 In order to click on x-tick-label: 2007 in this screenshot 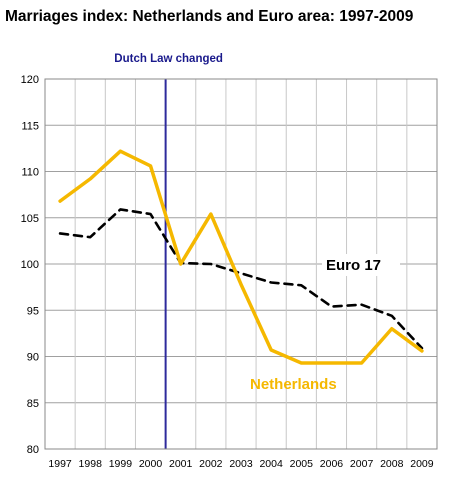, I will do `click(362, 464)`.